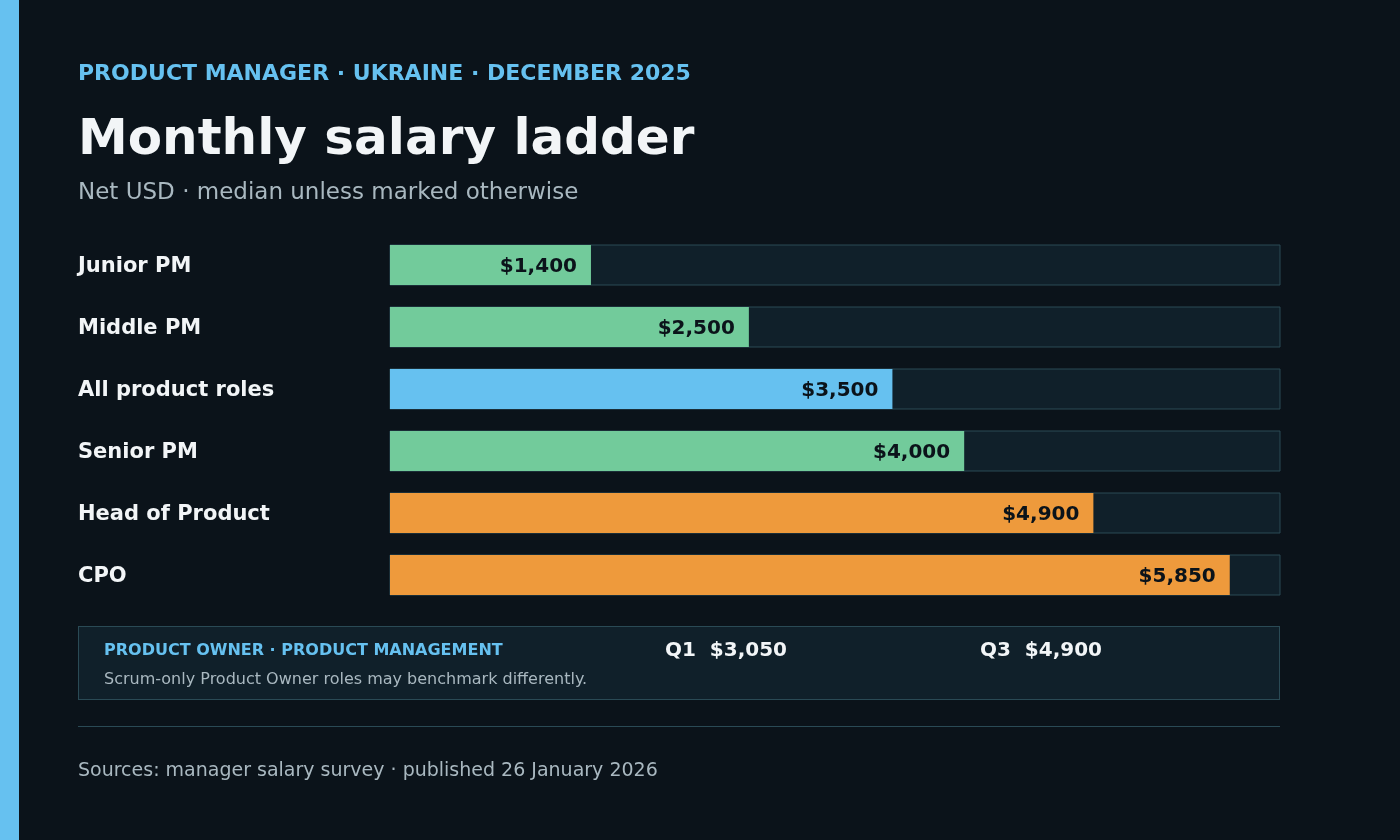  I want to click on data-label: $2,500, so click(696, 327).